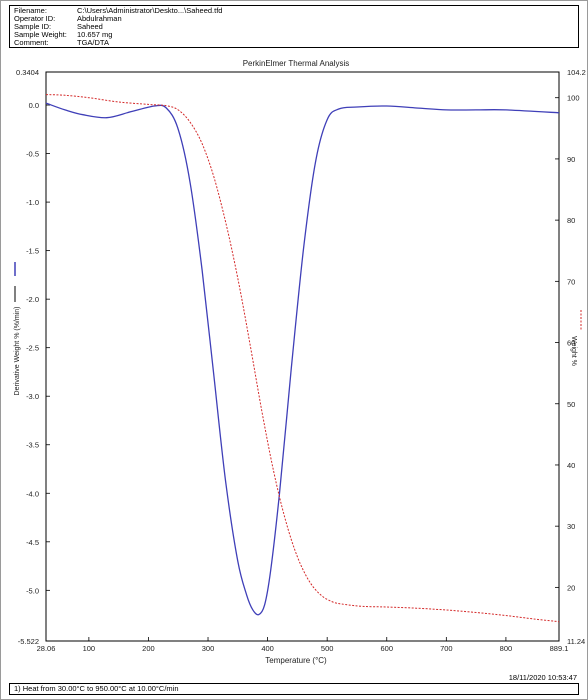 Image resolution: width=588 pixels, height=700 pixels. I want to click on info-row-operator: Operator ID: Abdulrahman, so click(294, 19).